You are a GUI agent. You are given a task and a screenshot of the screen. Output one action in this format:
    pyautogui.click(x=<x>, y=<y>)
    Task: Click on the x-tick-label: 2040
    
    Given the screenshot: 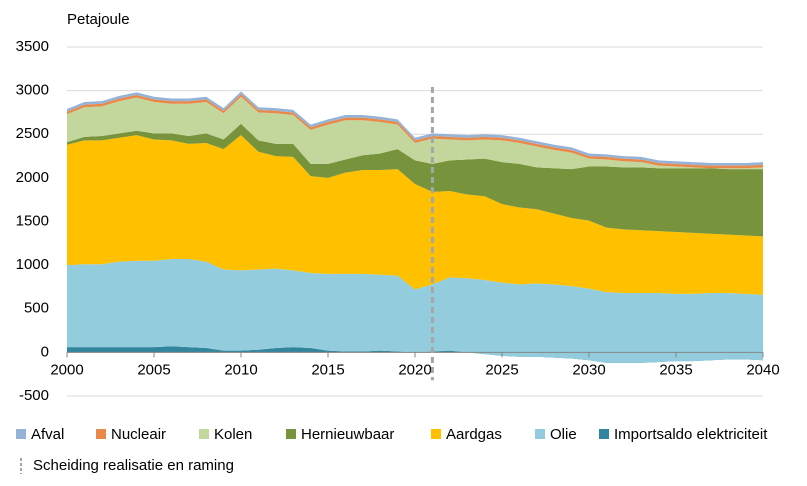 What is the action you would take?
    pyautogui.click(x=762, y=369)
    